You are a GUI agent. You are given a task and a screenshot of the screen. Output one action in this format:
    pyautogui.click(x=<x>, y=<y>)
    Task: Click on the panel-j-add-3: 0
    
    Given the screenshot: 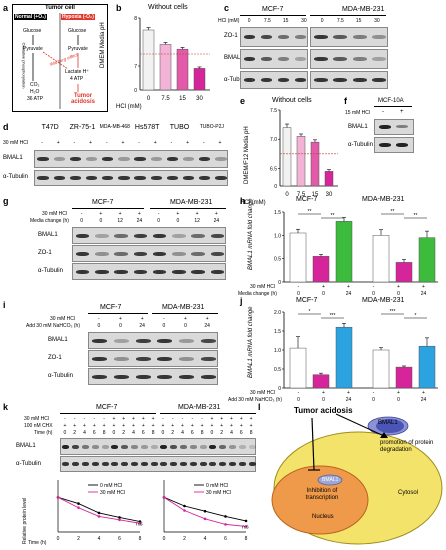 What is the action you would take?
    pyautogui.click(x=373, y=400)
    